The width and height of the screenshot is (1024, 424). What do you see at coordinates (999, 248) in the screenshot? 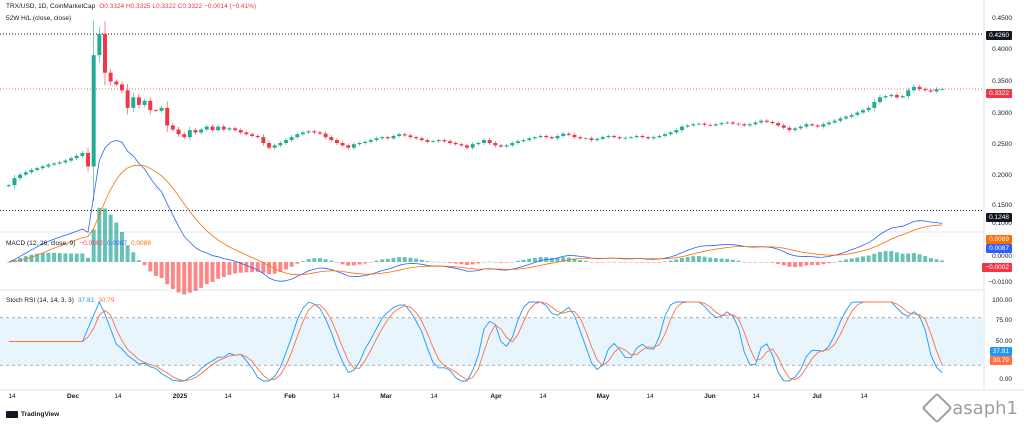
I see `macd-line-tag: 0.0087` at bounding box center [999, 248].